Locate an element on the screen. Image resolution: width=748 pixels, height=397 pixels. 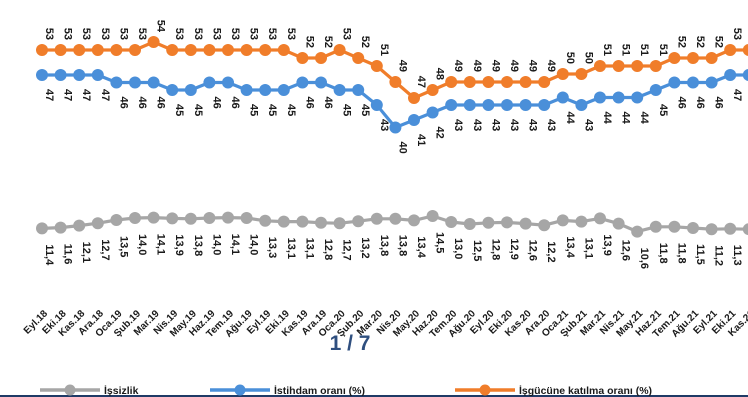
footer-band is located at coordinates (374, 396).